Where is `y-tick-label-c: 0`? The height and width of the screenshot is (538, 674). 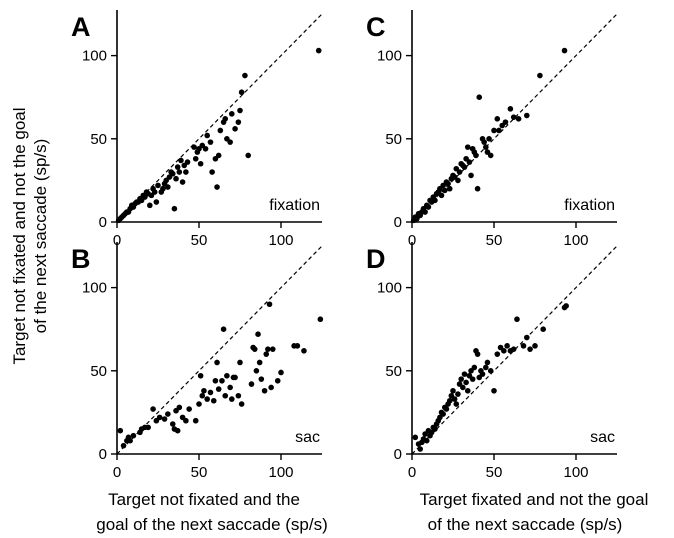
y-tick-label-c: 0 is located at coordinates (398, 222).